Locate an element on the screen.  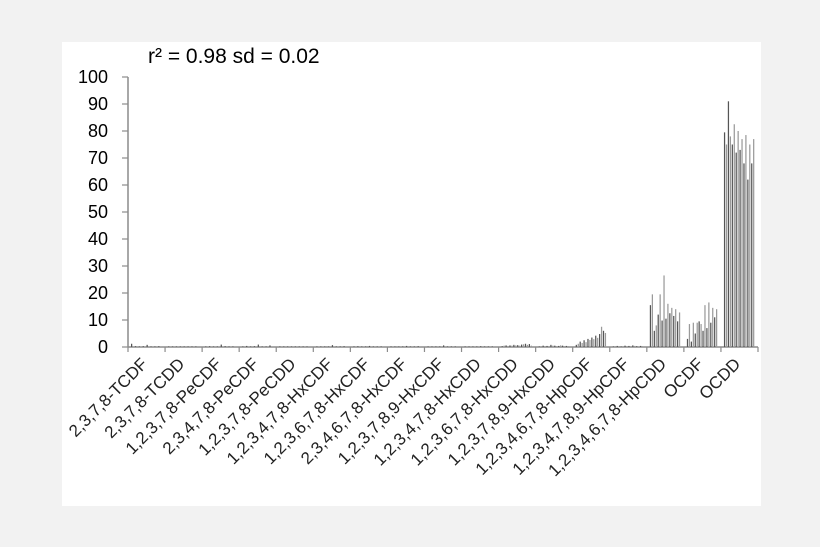
y-tick-label: 70 is located at coordinates (98, 158).